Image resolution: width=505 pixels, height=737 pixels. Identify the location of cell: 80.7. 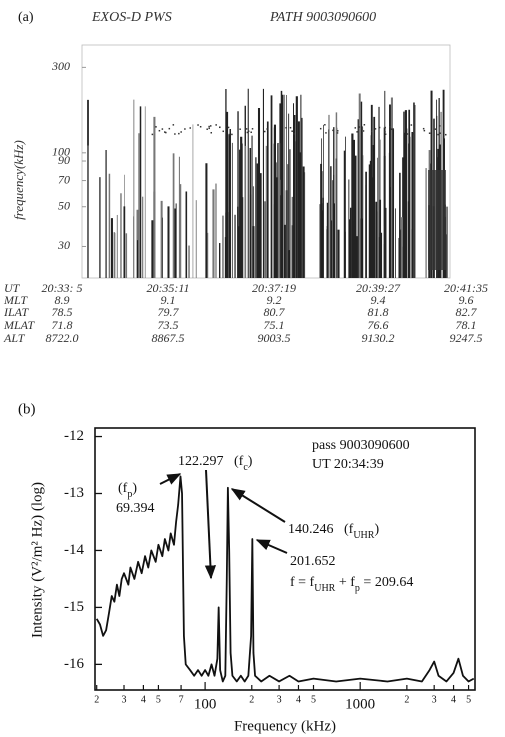
(275, 312).